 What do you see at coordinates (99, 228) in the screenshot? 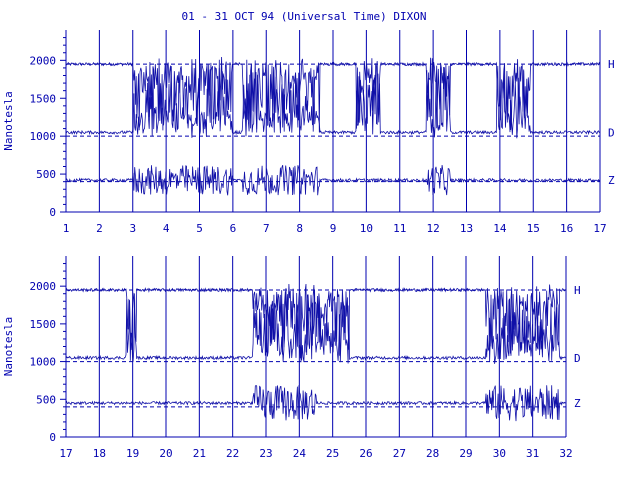
I see `x-tick-label: 2` at bounding box center [99, 228].